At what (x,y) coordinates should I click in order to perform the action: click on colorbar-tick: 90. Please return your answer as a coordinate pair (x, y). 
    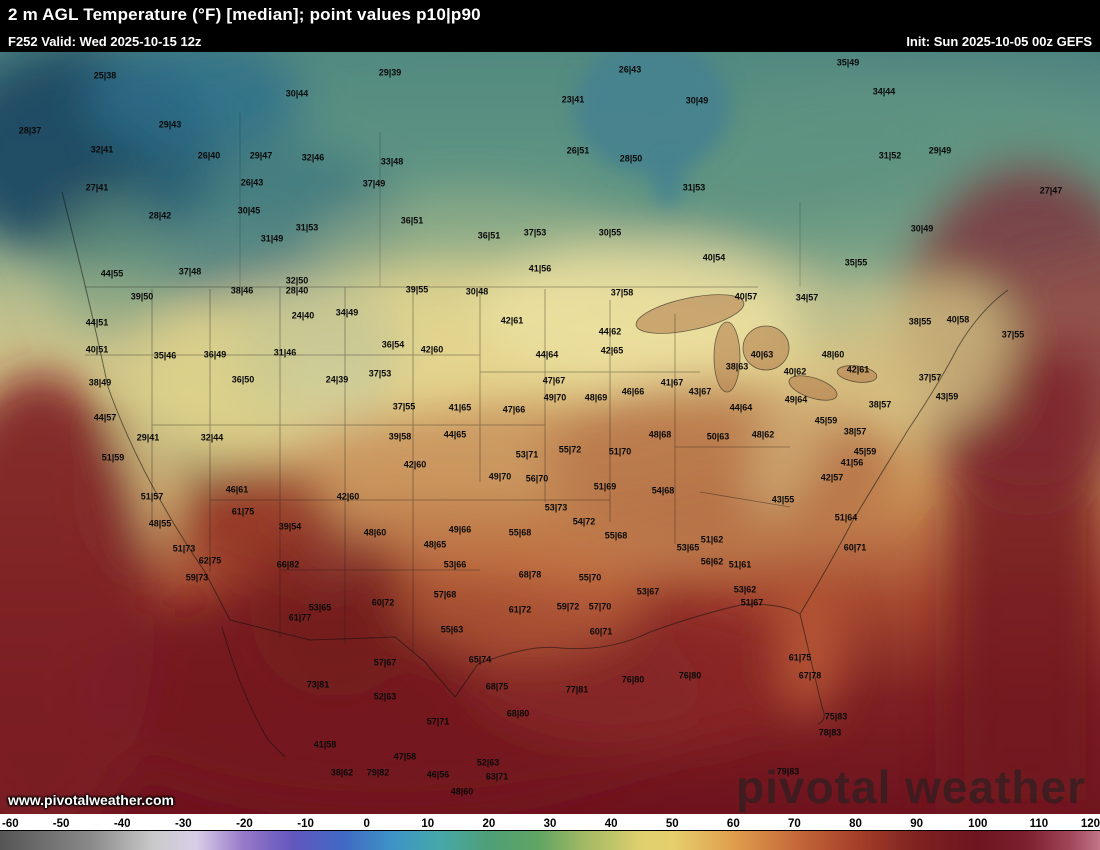
    Looking at the image, I should click on (917, 824).